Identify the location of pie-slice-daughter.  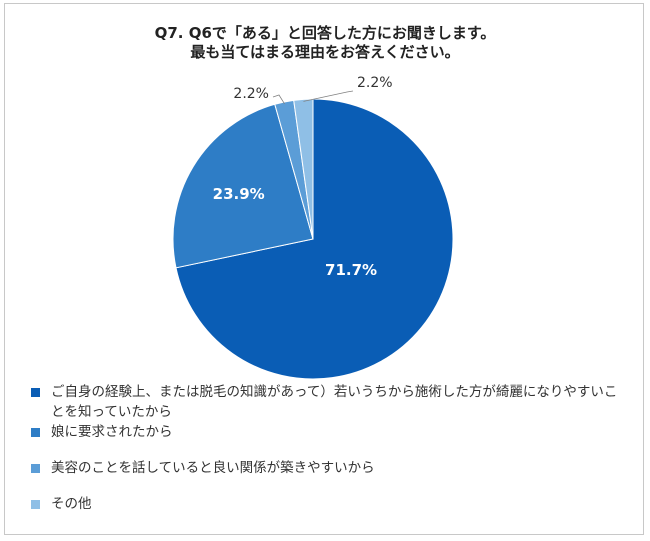
(243, 186).